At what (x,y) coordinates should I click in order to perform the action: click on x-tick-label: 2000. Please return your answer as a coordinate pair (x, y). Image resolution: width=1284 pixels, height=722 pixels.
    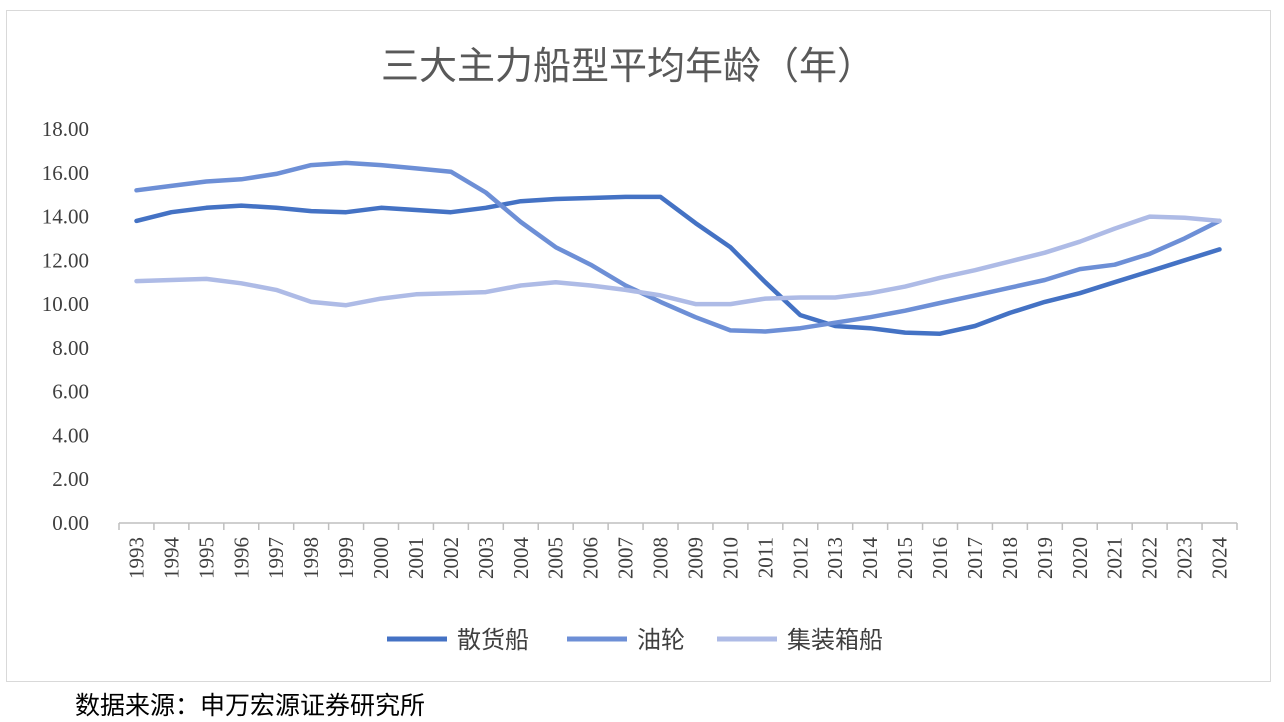
    Looking at the image, I should click on (381, 558).